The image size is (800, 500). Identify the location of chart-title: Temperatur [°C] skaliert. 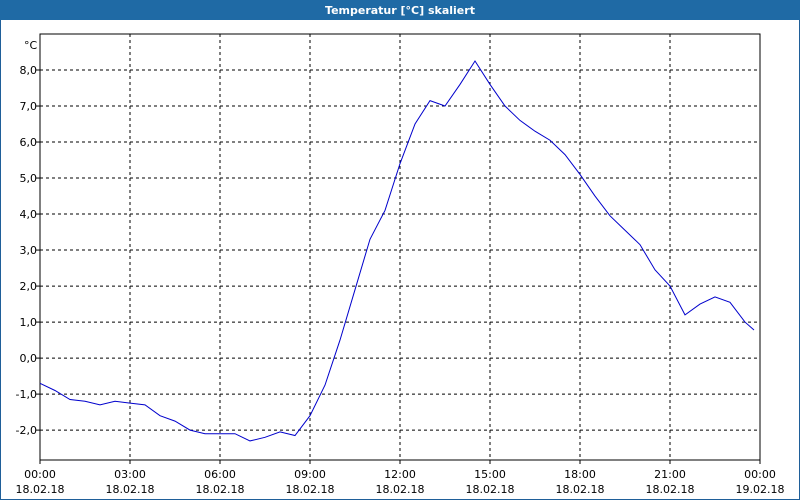
(400, 10).